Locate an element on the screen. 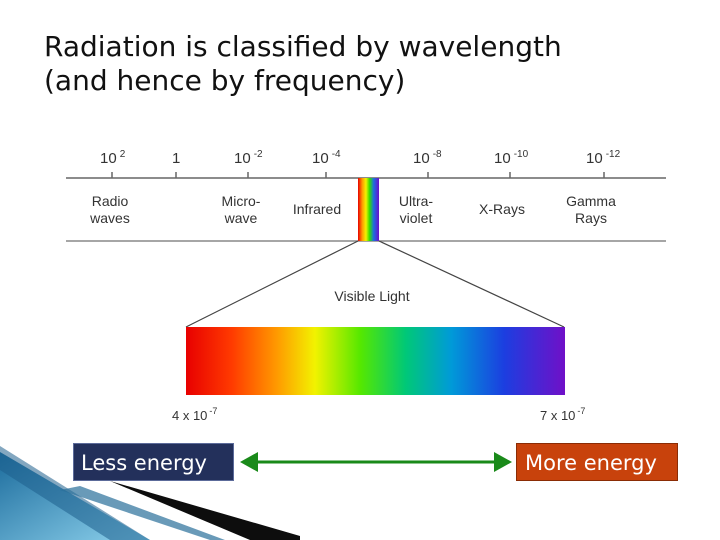 Image resolution: width=720 pixels, height=540 pixels. tick-label-5: 10 -8 is located at coordinates (427, 158).